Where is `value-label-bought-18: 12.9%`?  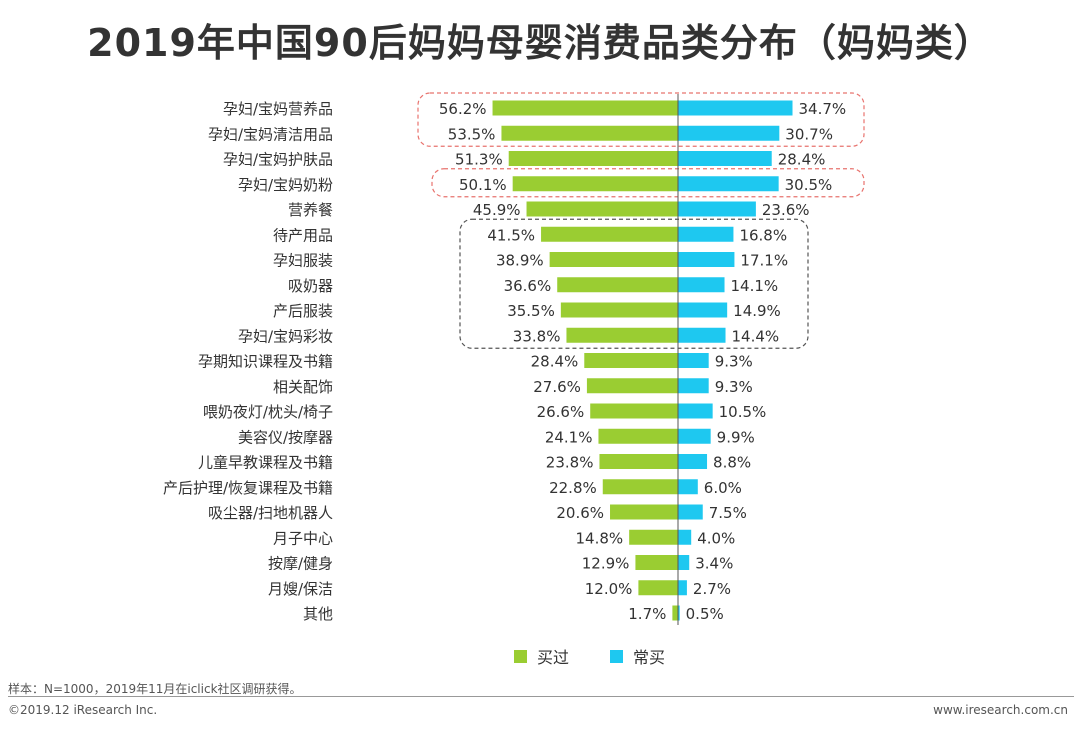 value-label-bought-18: 12.9% is located at coordinates (606, 564).